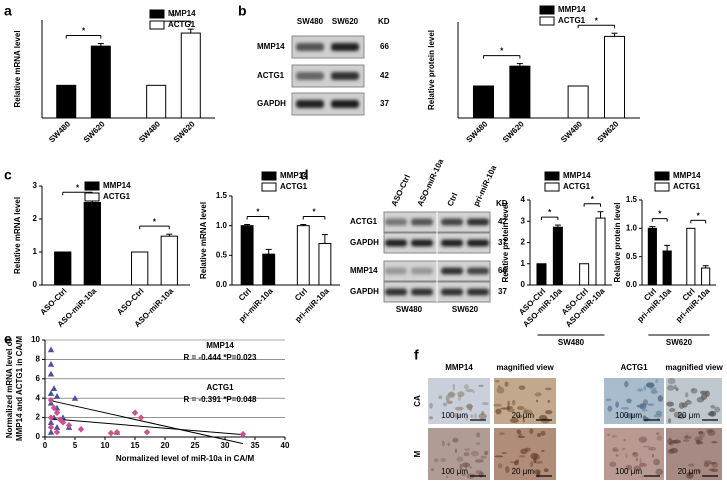 This screenshot has height=486, width=727. I want to click on legend-label: MMP14, so click(294, 175).